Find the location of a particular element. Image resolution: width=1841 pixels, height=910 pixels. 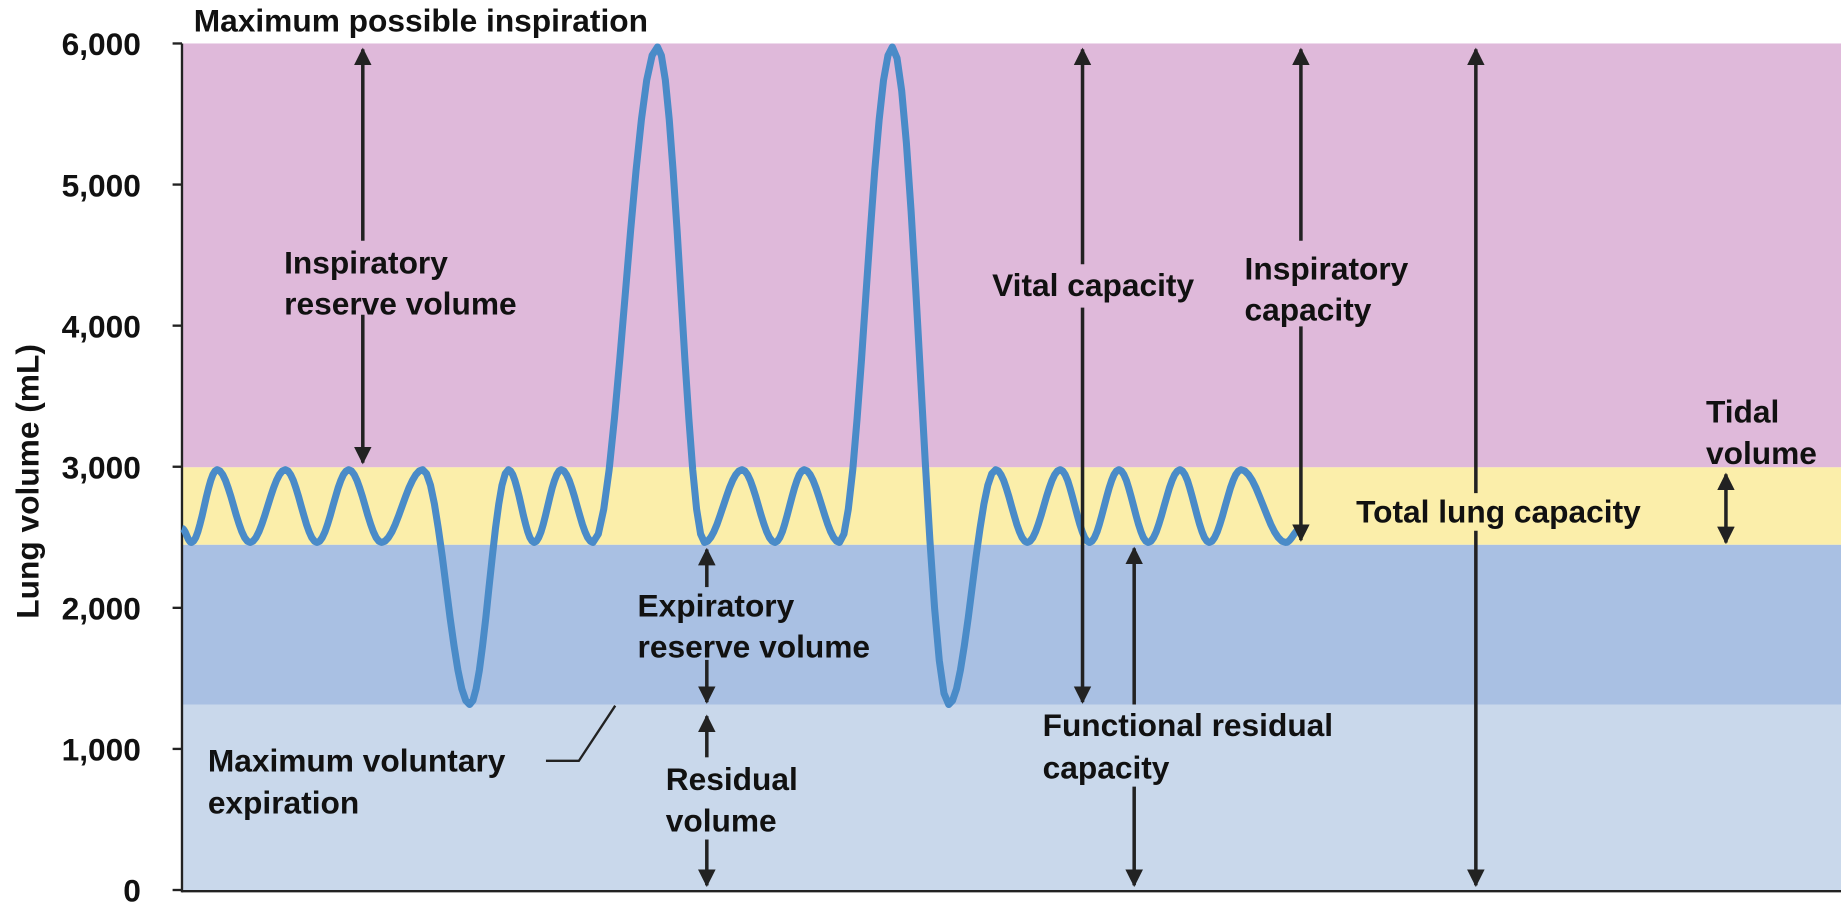

y-tick-label: 6,000 is located at coordinates (101, 44).